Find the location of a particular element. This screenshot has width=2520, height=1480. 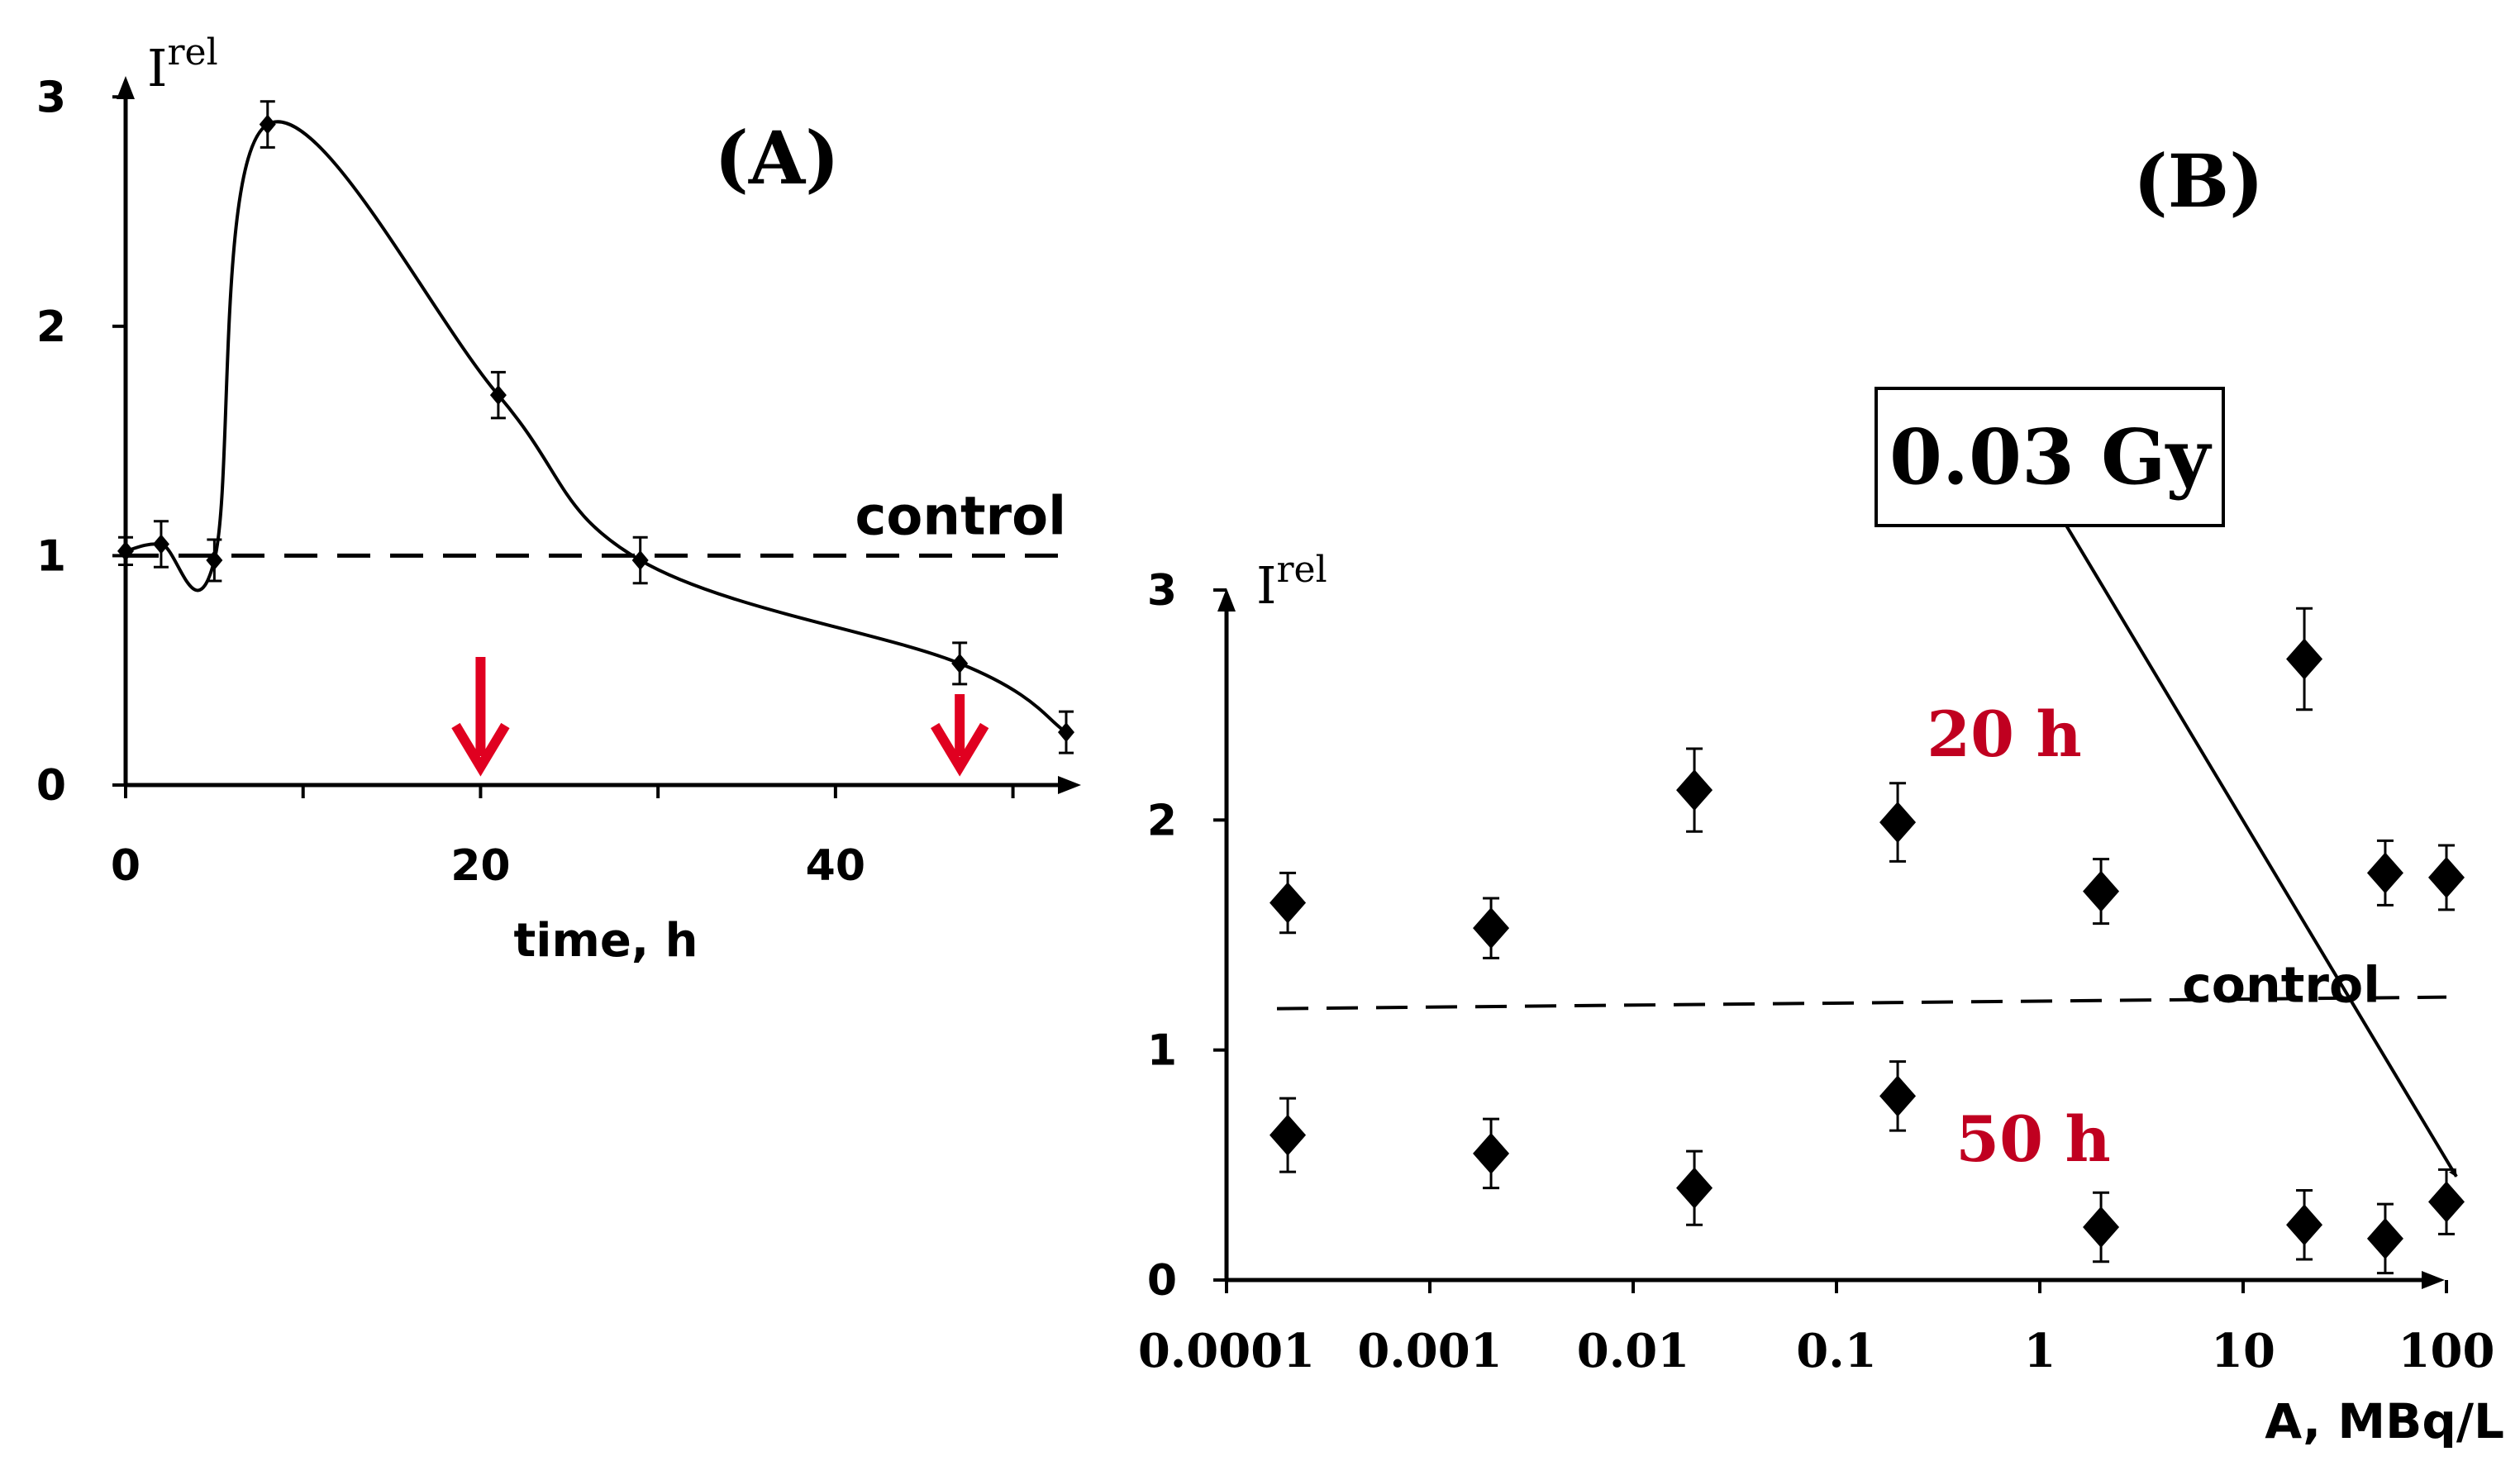

panel-b-series-label: 50 h is located at coordinates (2033, 1139).